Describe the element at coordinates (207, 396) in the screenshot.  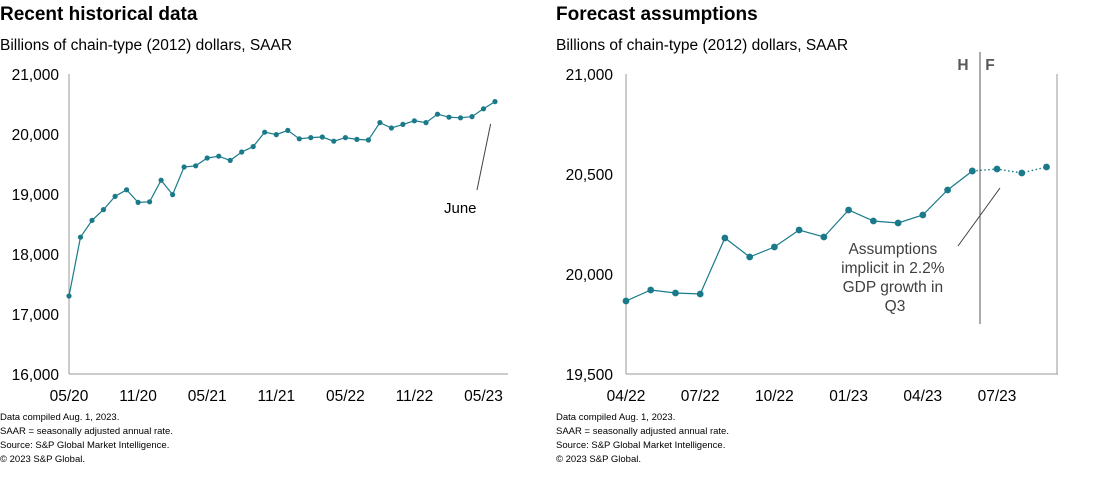
I see `historical-x-tick-label: 05/21` at that location.